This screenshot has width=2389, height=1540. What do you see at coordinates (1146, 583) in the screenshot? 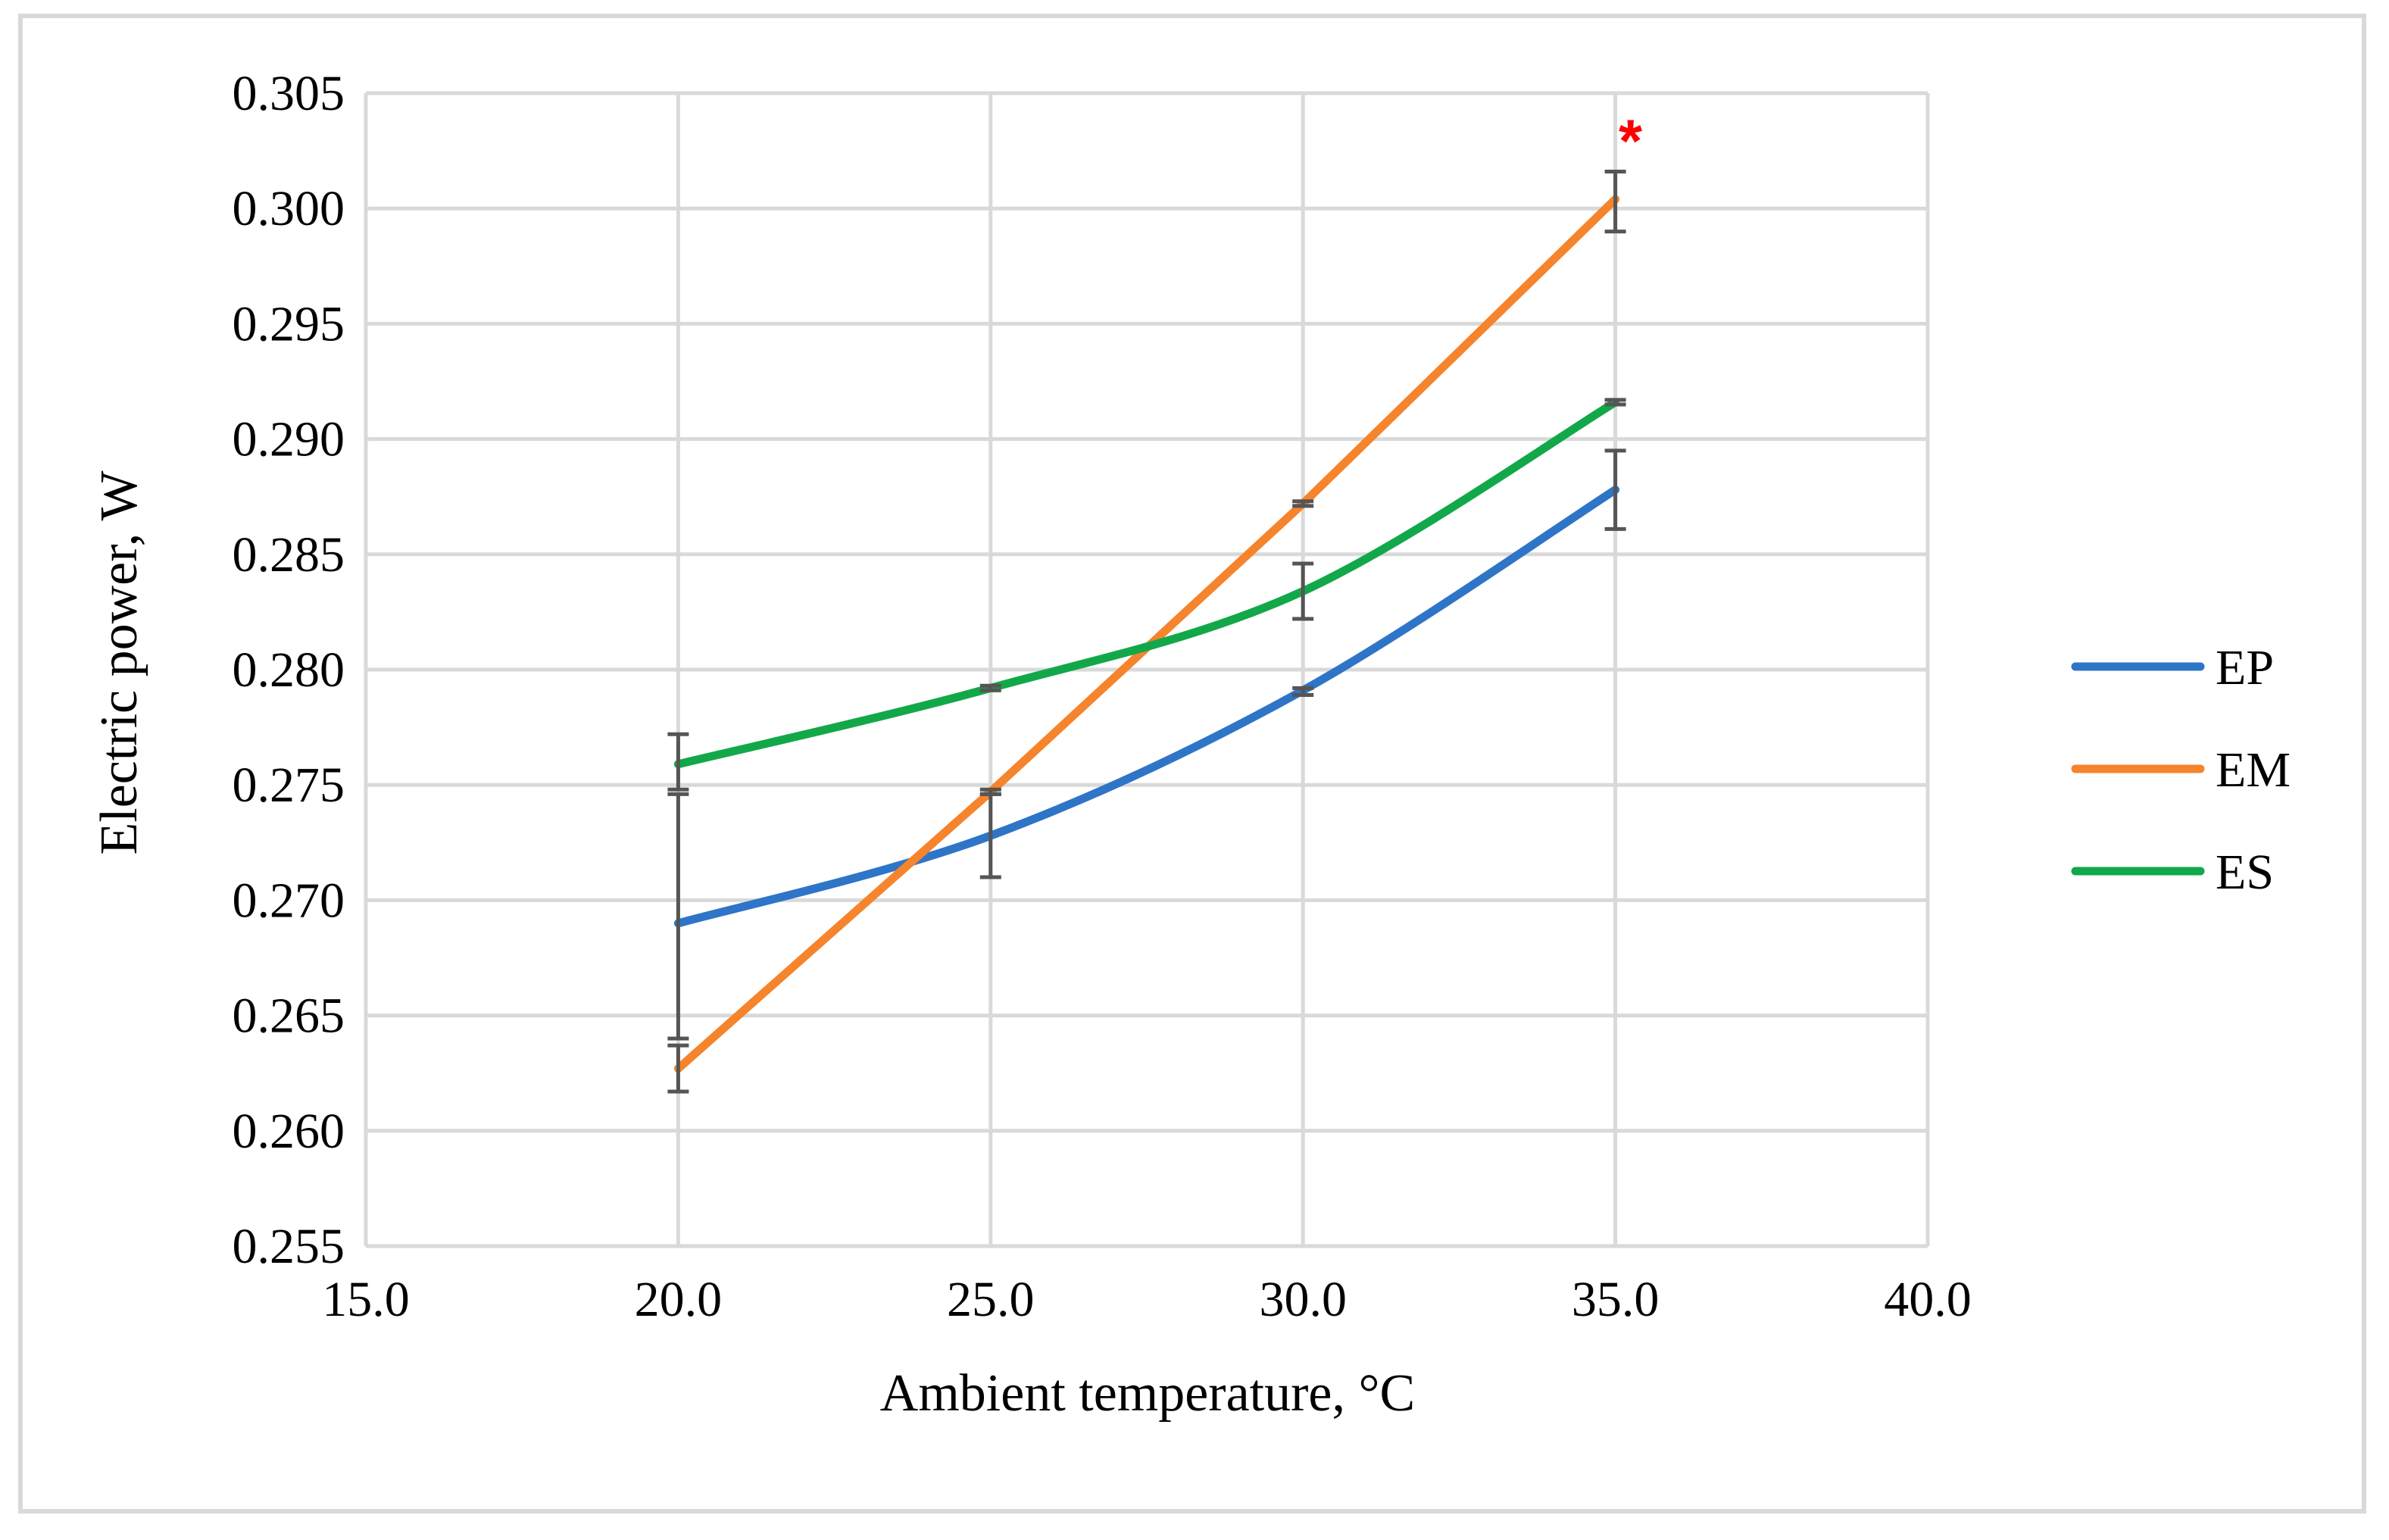
I see `series-line-es` at bounding box center [1146, 583].